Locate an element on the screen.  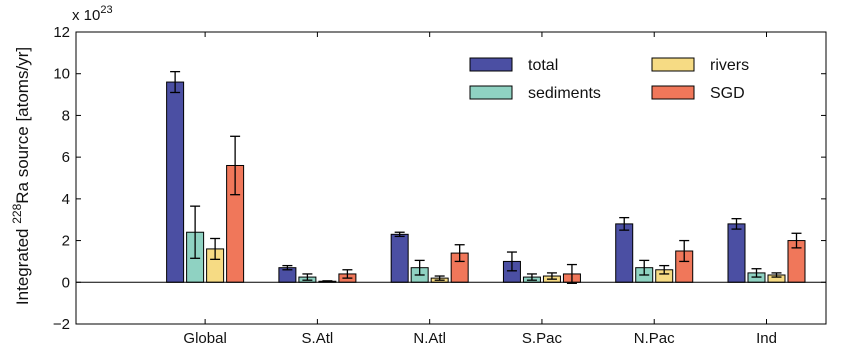
y-scale-base: x 10 is located at coordinates (86, 15).